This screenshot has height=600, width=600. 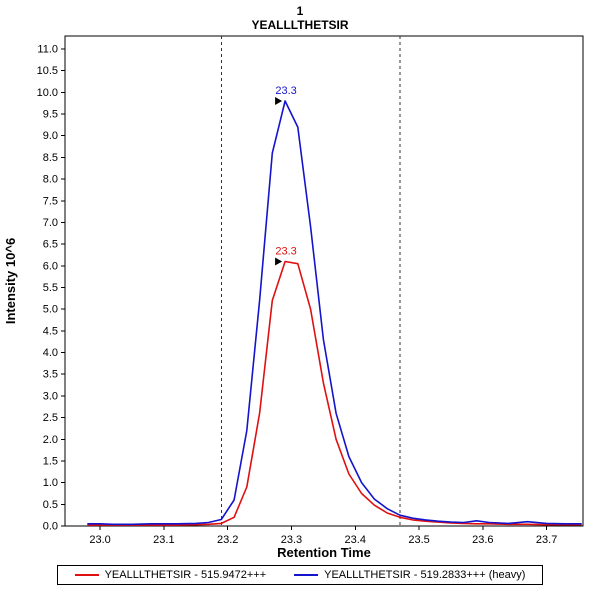 What do you see at coordinates (306, 575) in the screenshot?
I see `blue-line-sample` at bounding box center [306, 575].